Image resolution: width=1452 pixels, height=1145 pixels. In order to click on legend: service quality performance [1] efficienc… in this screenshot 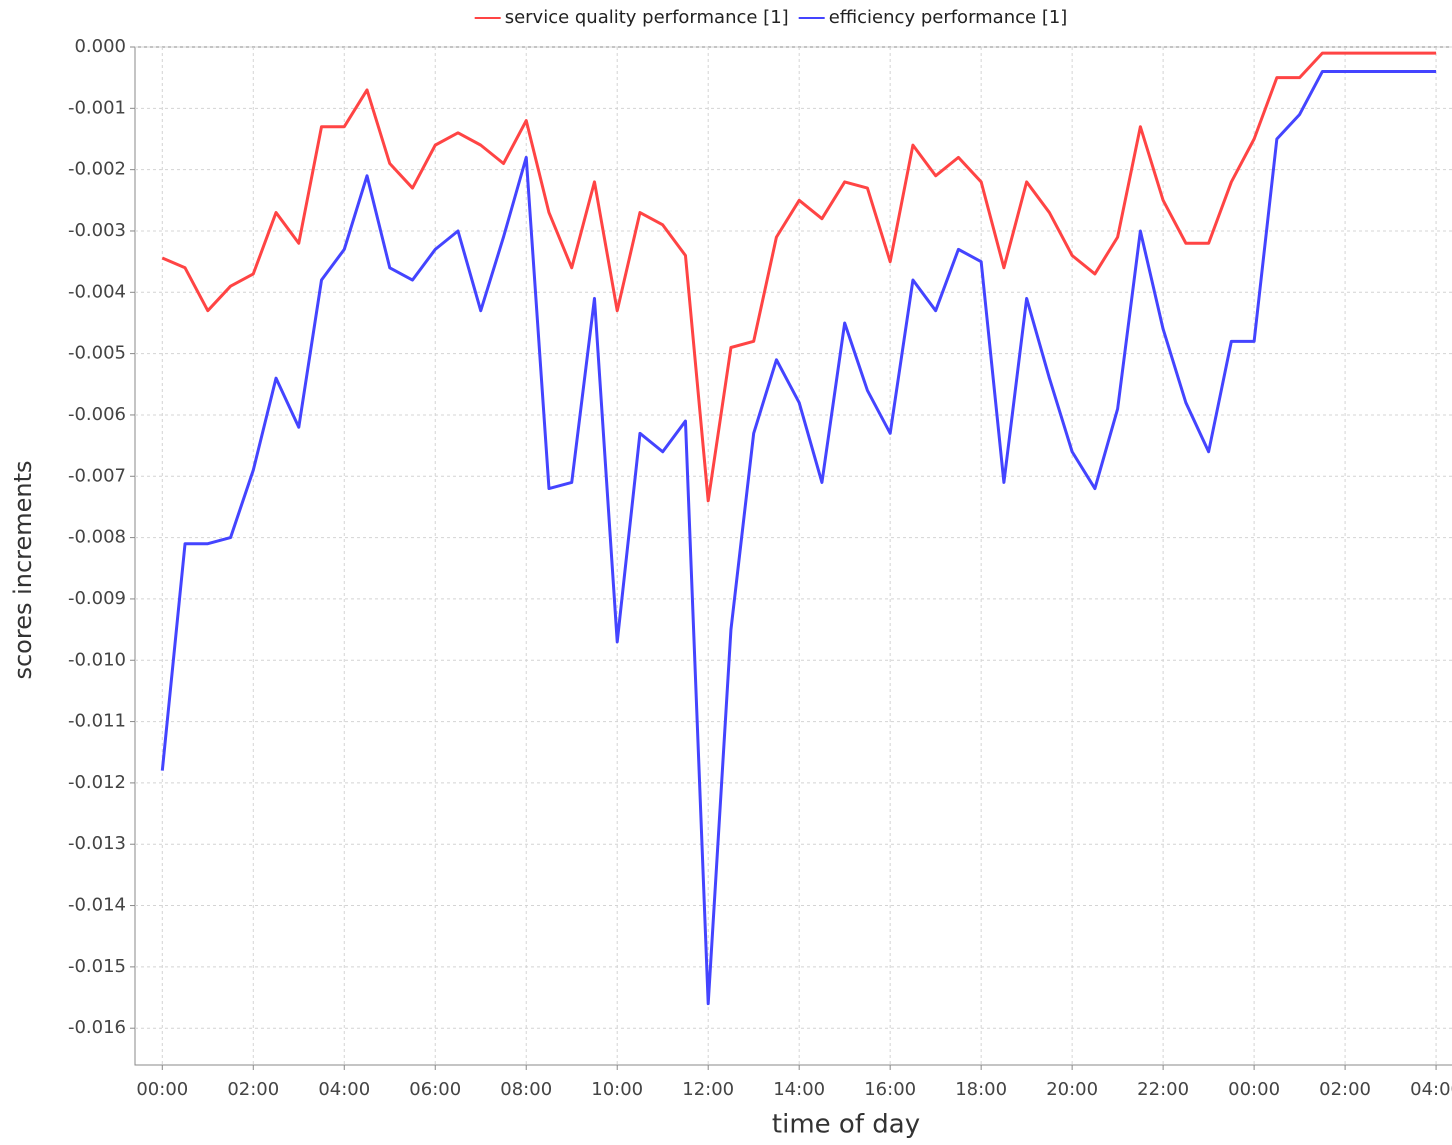, I will do `click(771, 17)`.